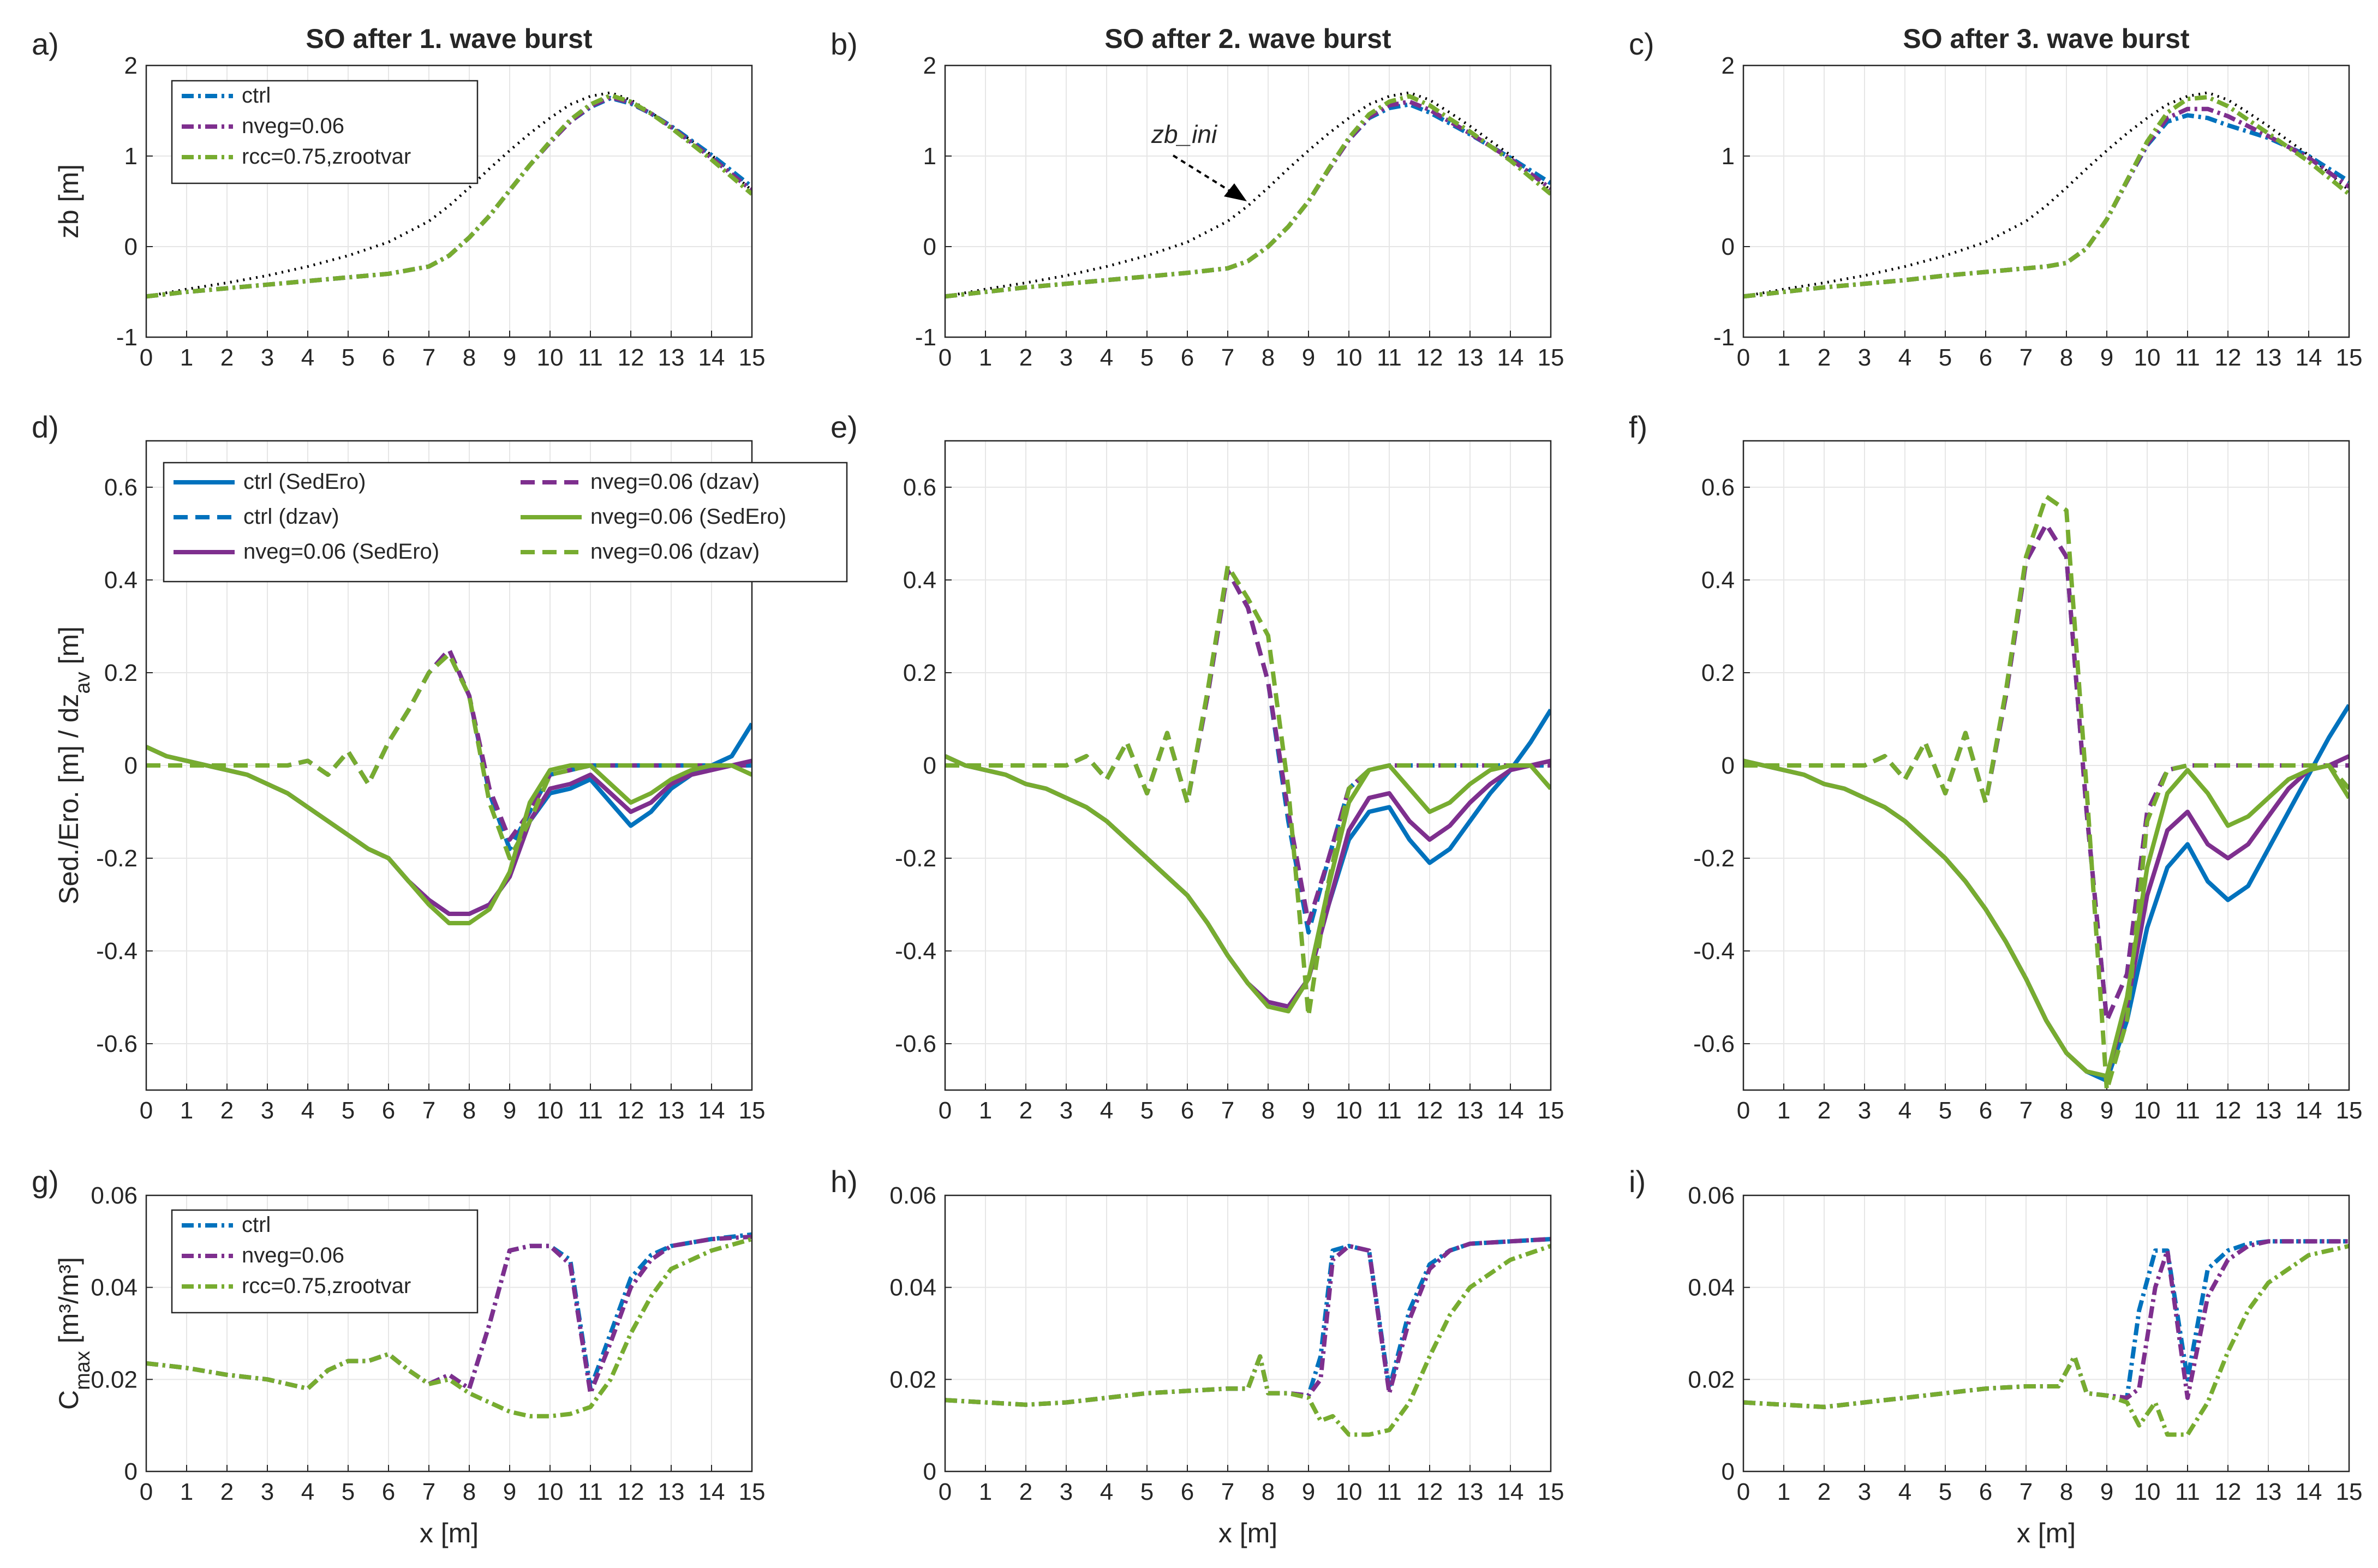 This screenshot has height=1568, width=2378. I want to click on panel-title: SO after 2. wave burst, so click(1247, 39).